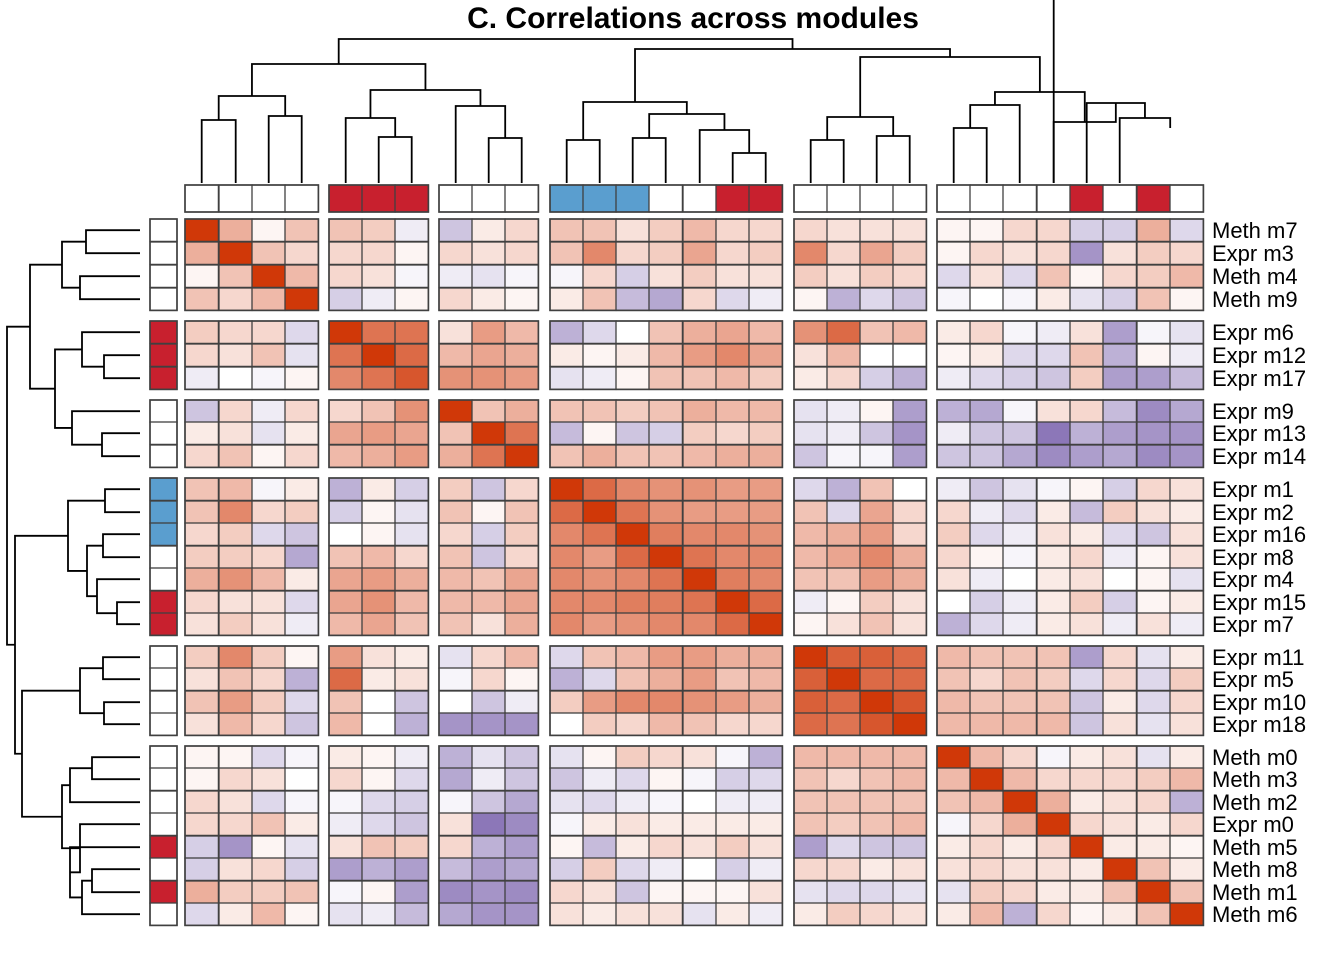 This screenshot has width=1344, height=960. What do you see at coordinates (1253, 489) in the screenshot?
I see `row-label: Expr m1` at bounding box center [1253, 489].